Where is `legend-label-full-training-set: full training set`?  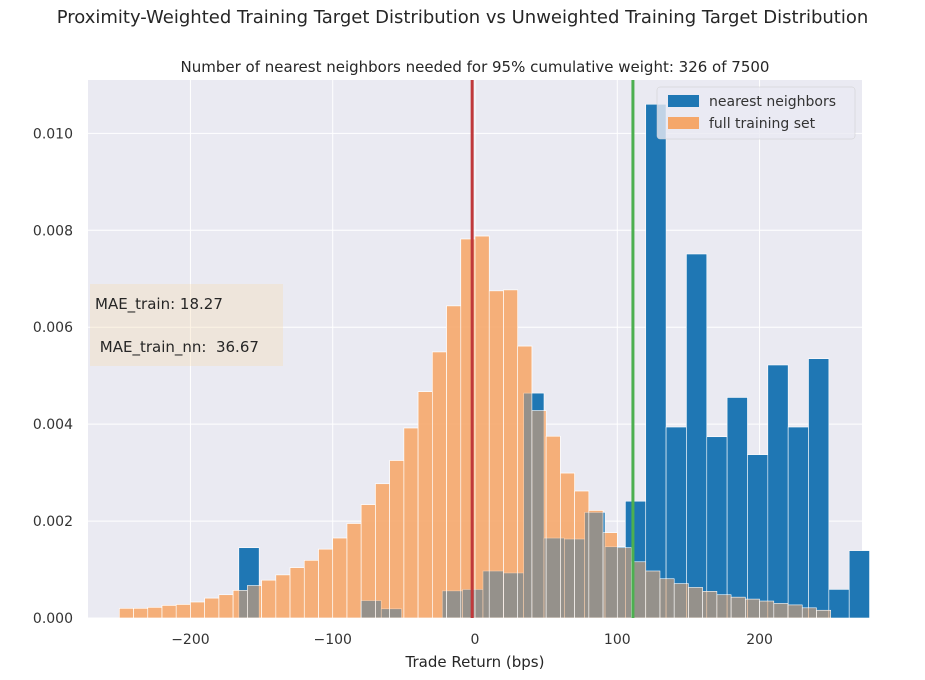 legend-label-full-training-set: full training set is located at coordinates (762, 124).